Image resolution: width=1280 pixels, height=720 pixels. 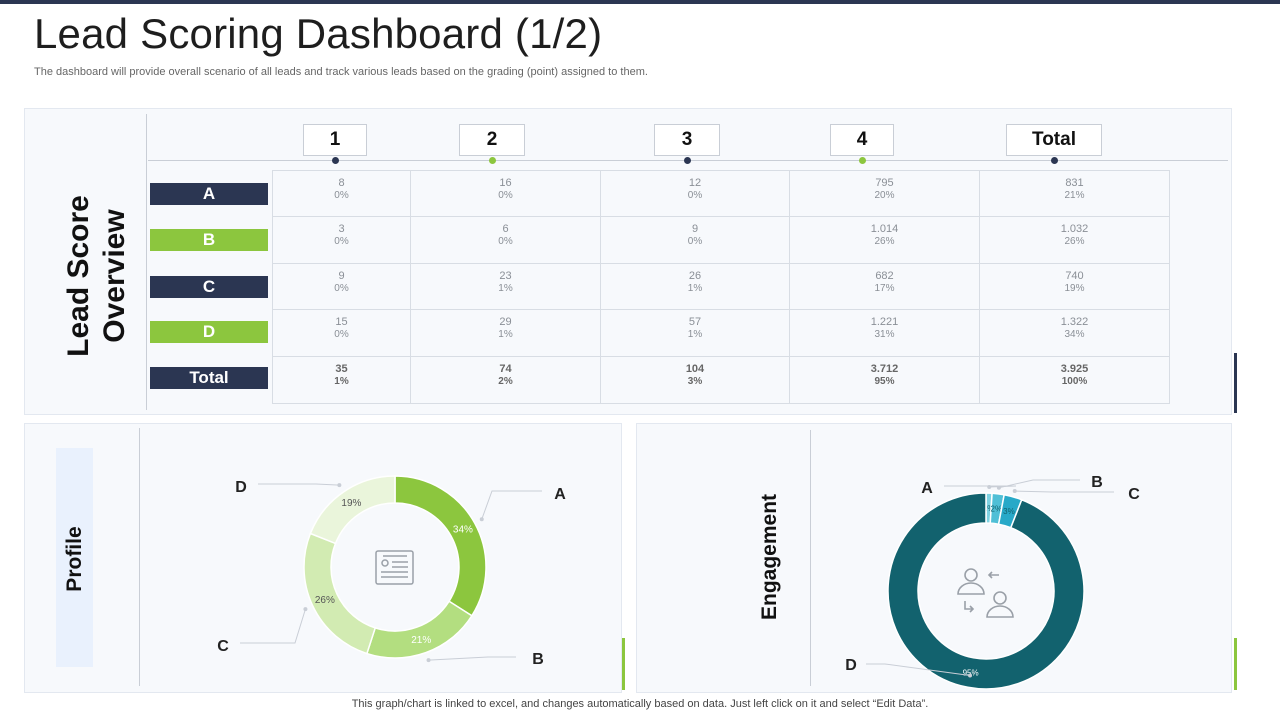 I want to click on overview-accent-bar, so click(x=1235, y=383).